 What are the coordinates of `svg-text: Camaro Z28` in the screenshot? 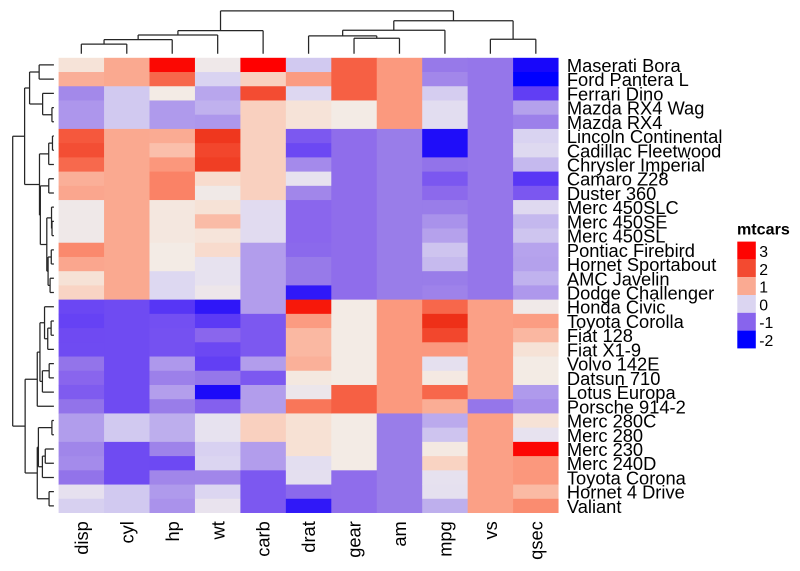 It's located at (618, 179).